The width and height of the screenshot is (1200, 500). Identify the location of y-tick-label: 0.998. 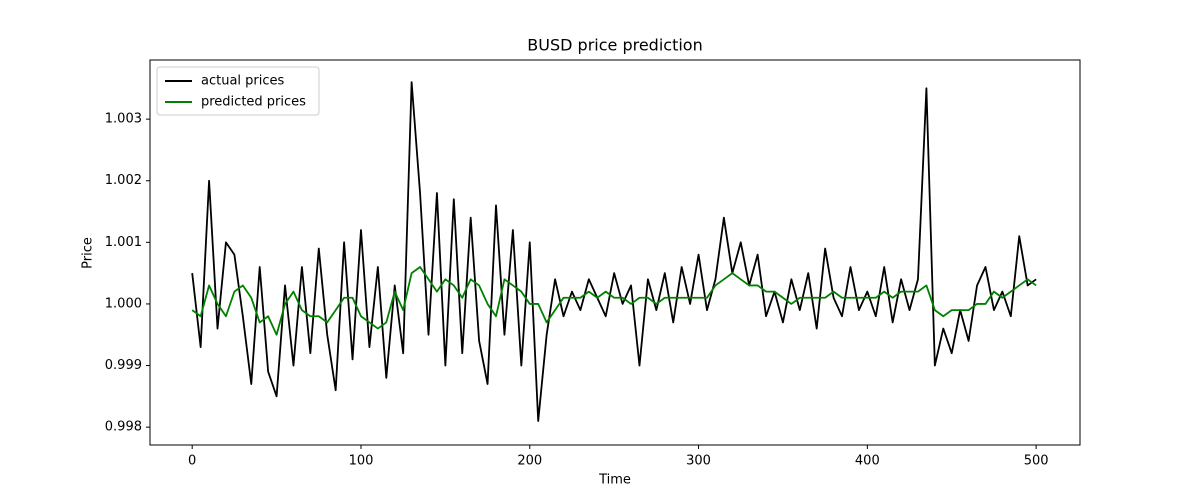
(123, 427).